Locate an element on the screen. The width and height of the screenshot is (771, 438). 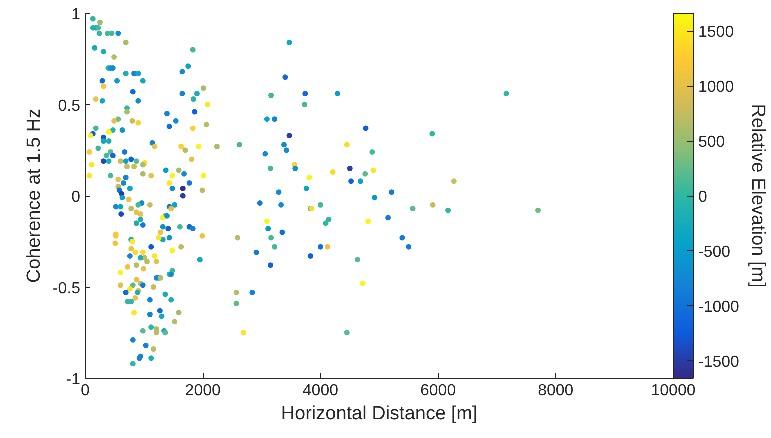
color-bar-label: -1000 is located at coordinates (719, 307).